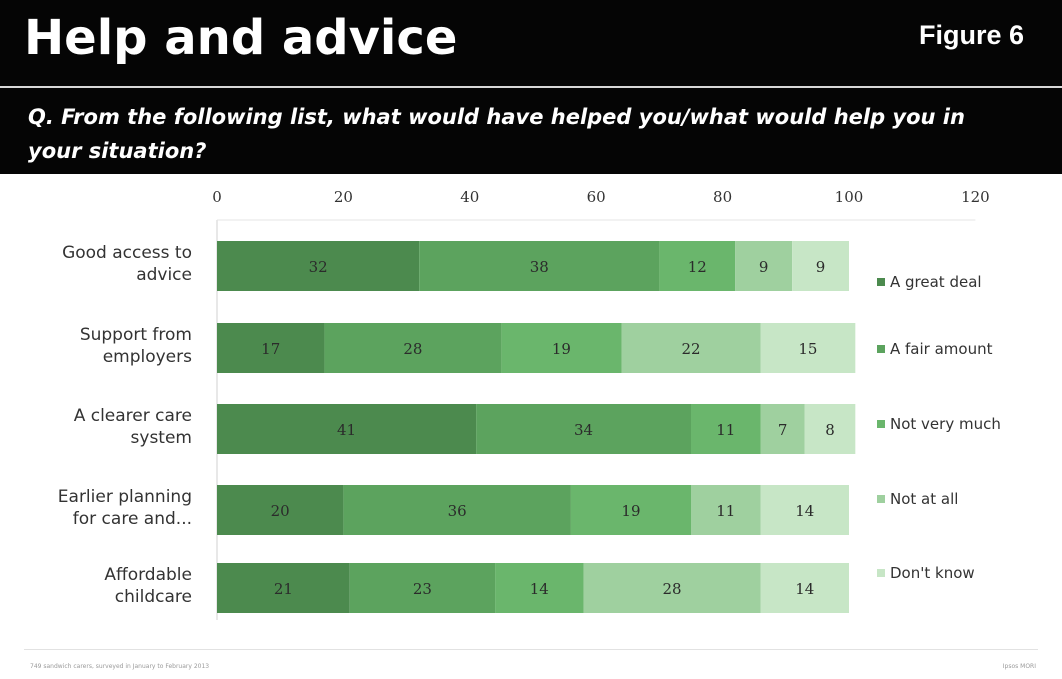  I want to click on category-label-line: Support from, so click(136, 335).